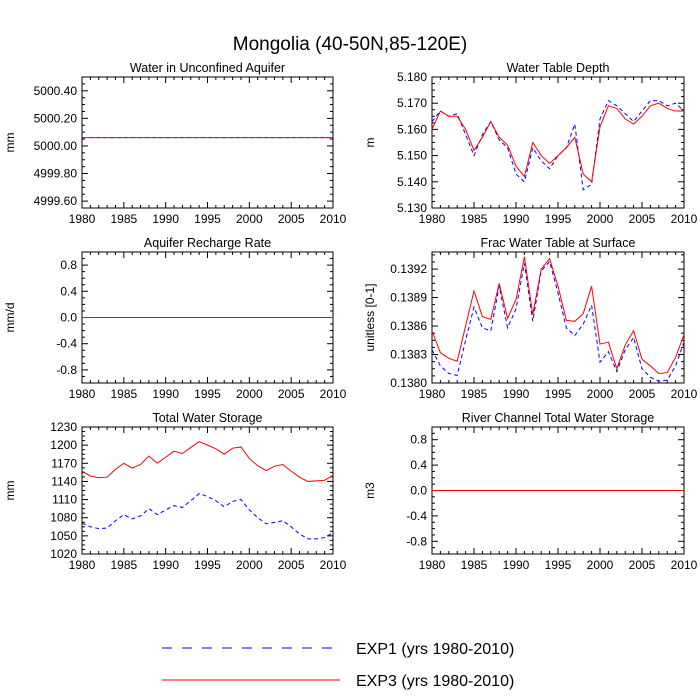 Image resolution: width=700 pixels, height=700 pixels. I want to click on panel-title: River Channel Total Water Storage, so click(558, 418).